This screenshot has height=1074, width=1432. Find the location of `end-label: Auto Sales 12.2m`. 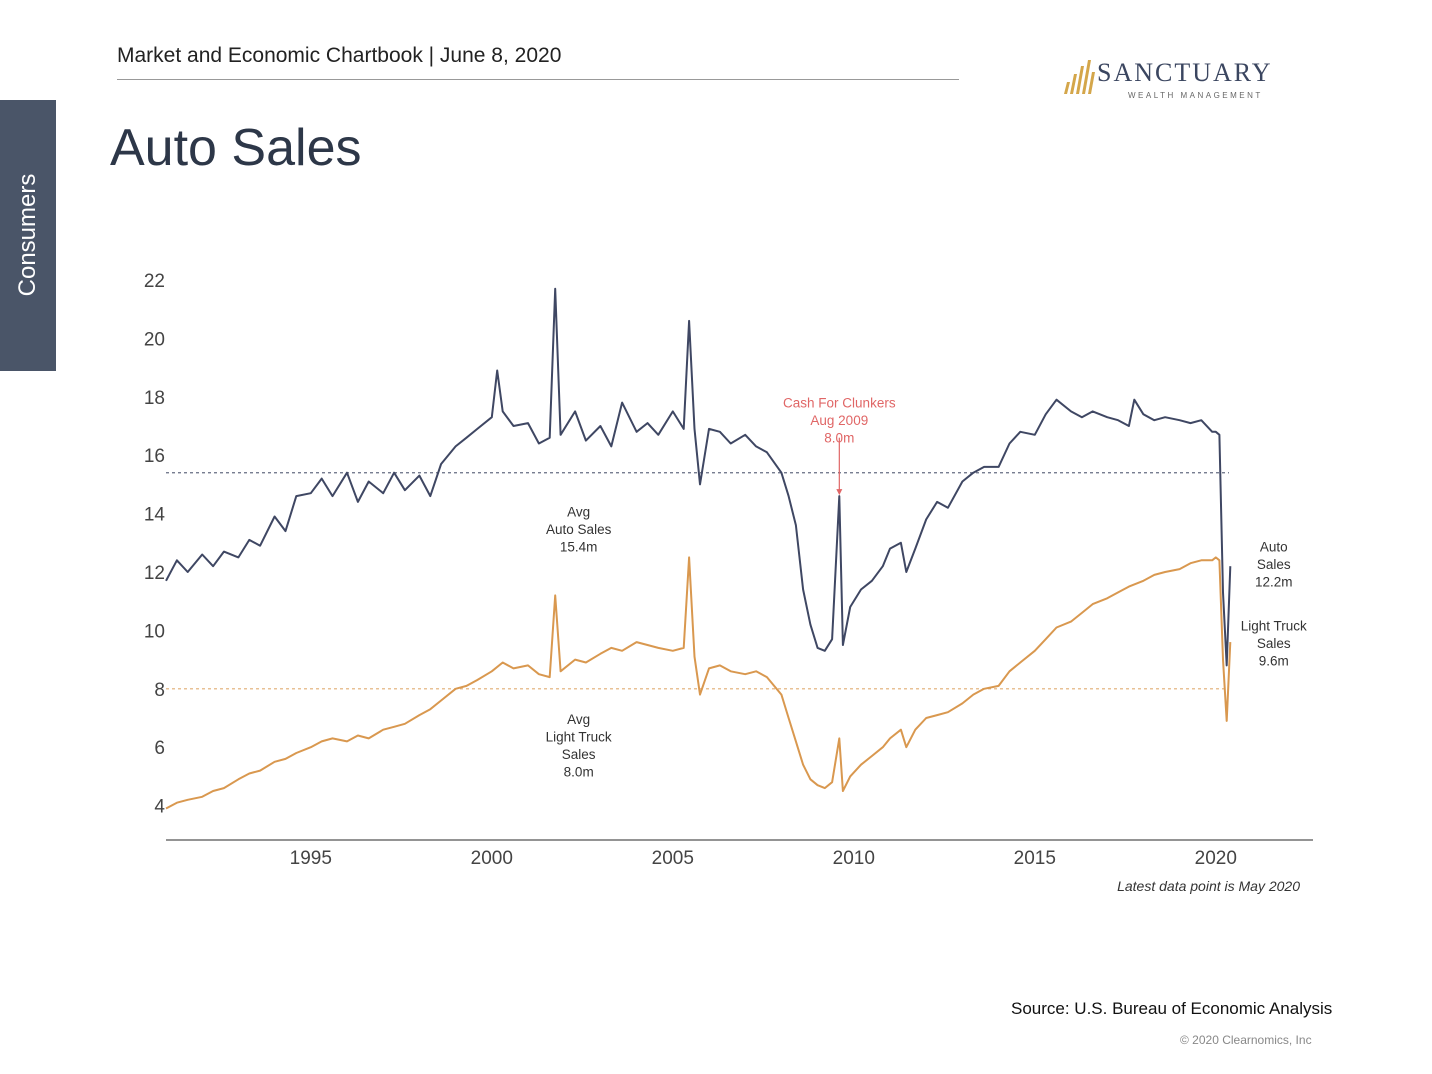

end-label: Auto Sales 12.2m is located at coordinates (1274, 565).